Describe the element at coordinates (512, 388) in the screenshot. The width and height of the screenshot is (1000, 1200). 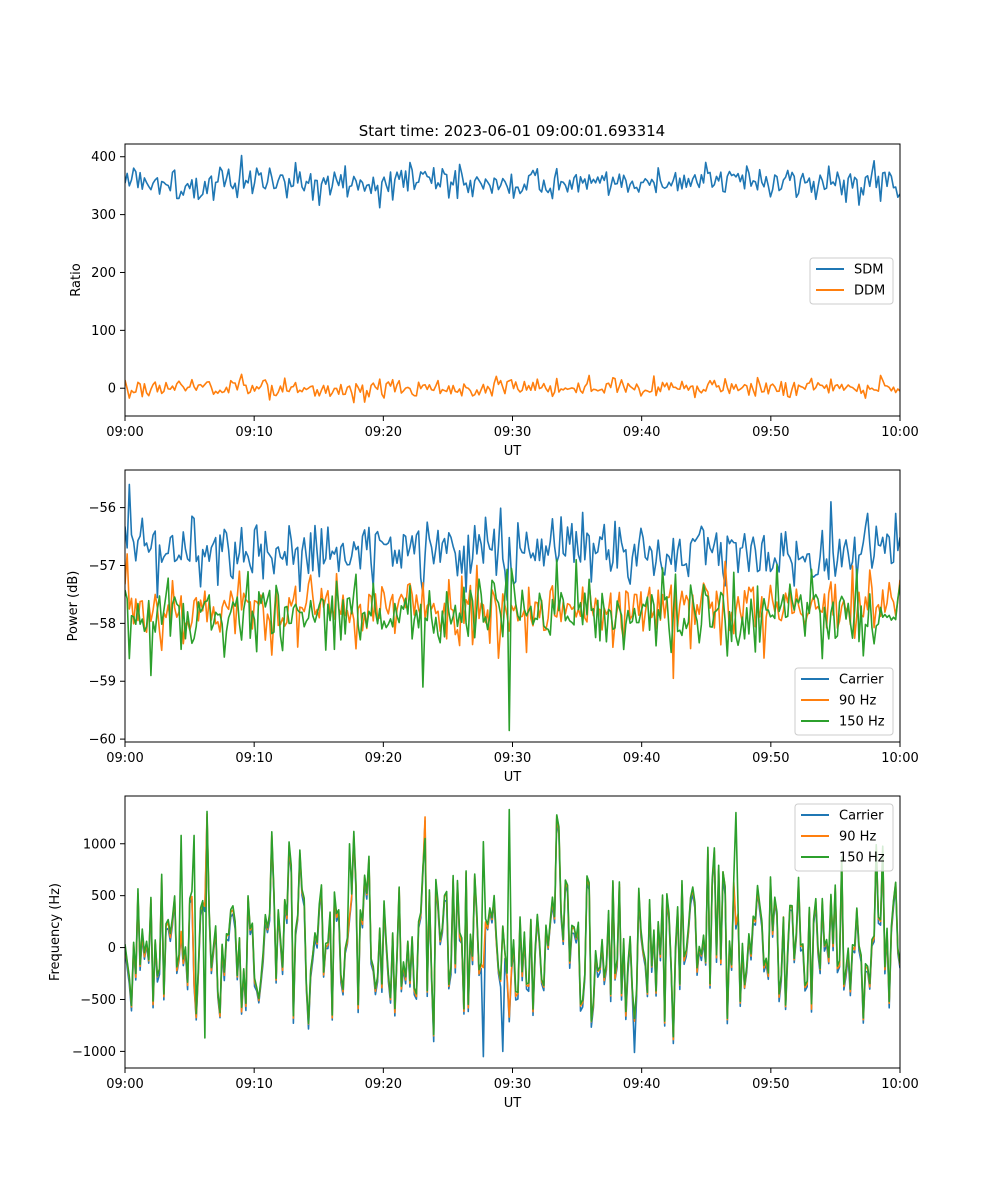
I see `series-line-ddm` at that location.